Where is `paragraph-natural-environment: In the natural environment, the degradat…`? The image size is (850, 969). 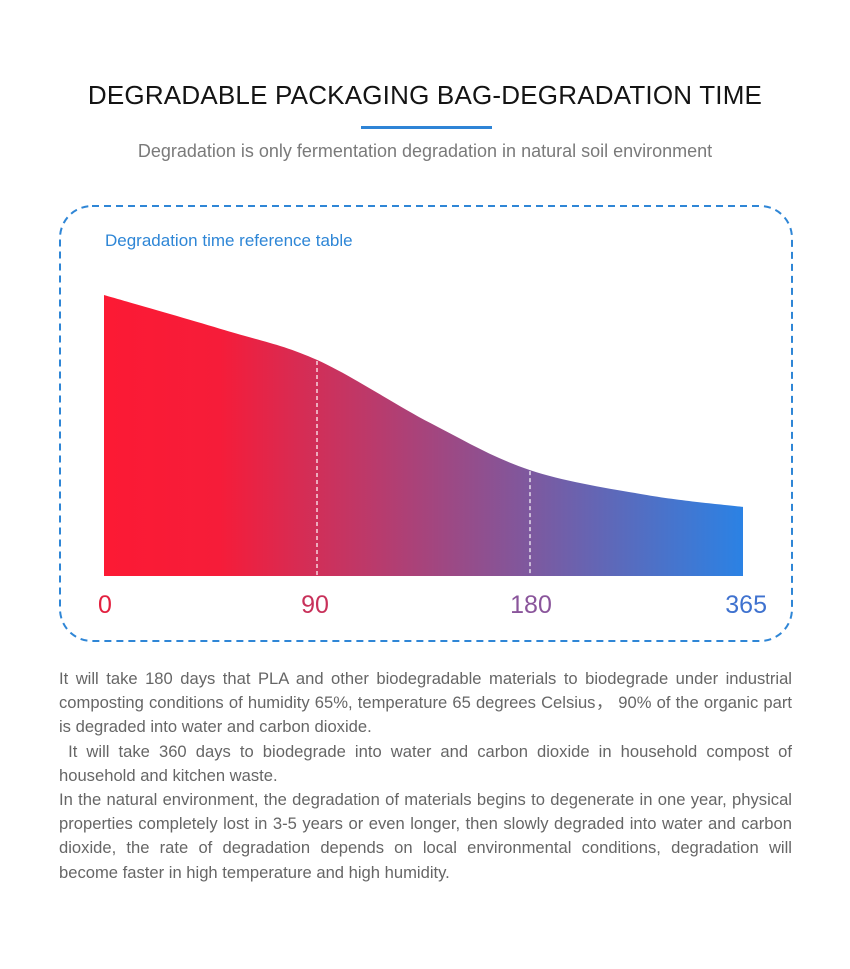 paragraph-natural-environment: In the natural environment, the degradat… is located at coordinates (425, 836).